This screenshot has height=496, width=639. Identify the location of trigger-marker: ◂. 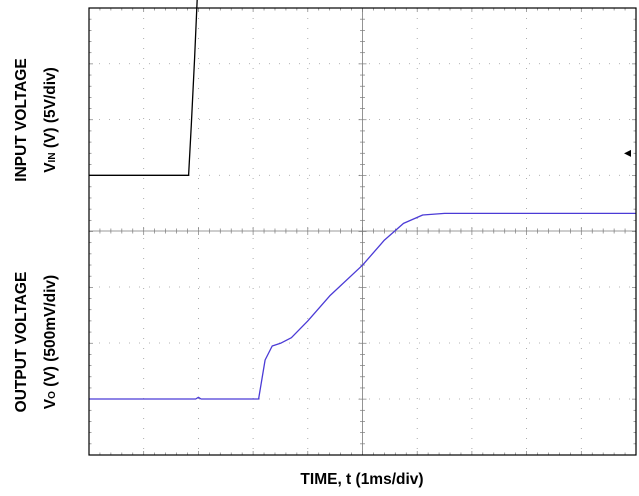
(627, 152).